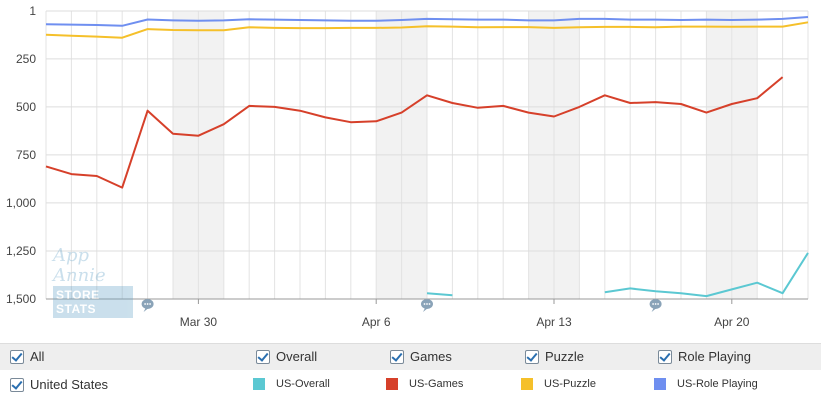 Image resolution: width=821 pixels, height=407 pixels. What do you see at coordinates (32, 11) in the screenshot?
I see `y-tick-label: 1` at bounding box center [32, 11].